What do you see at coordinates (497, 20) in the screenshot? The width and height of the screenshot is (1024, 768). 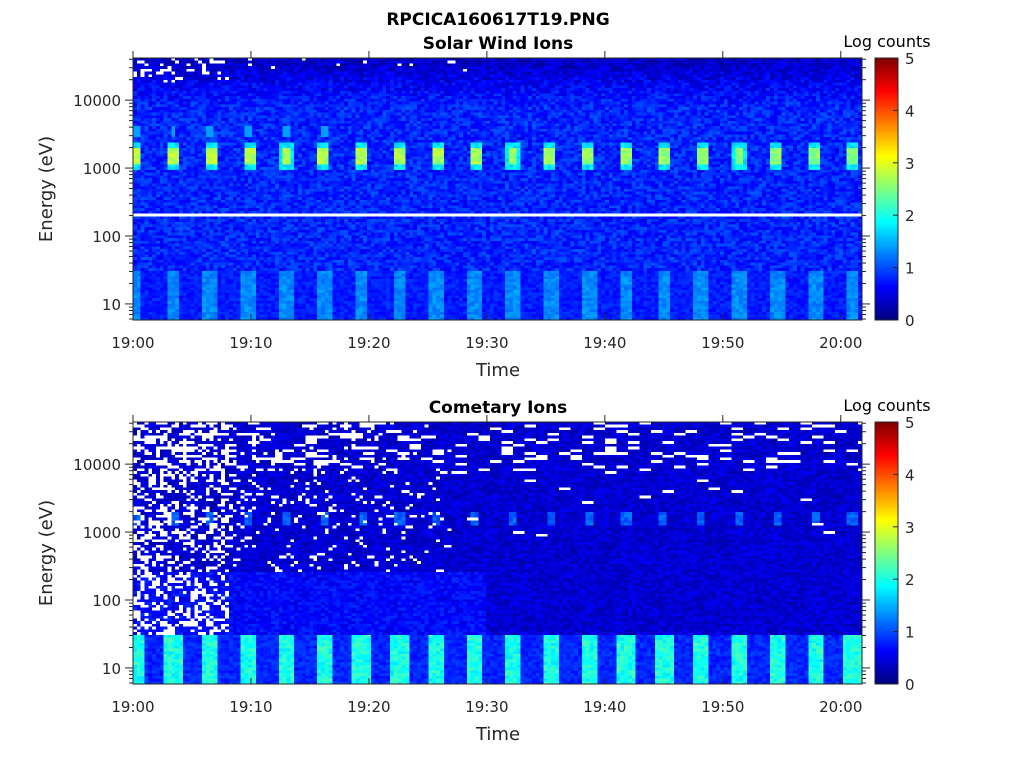 I see `figure-title: RPCICA160617T19.PNG` at bounding box center [497, 20].